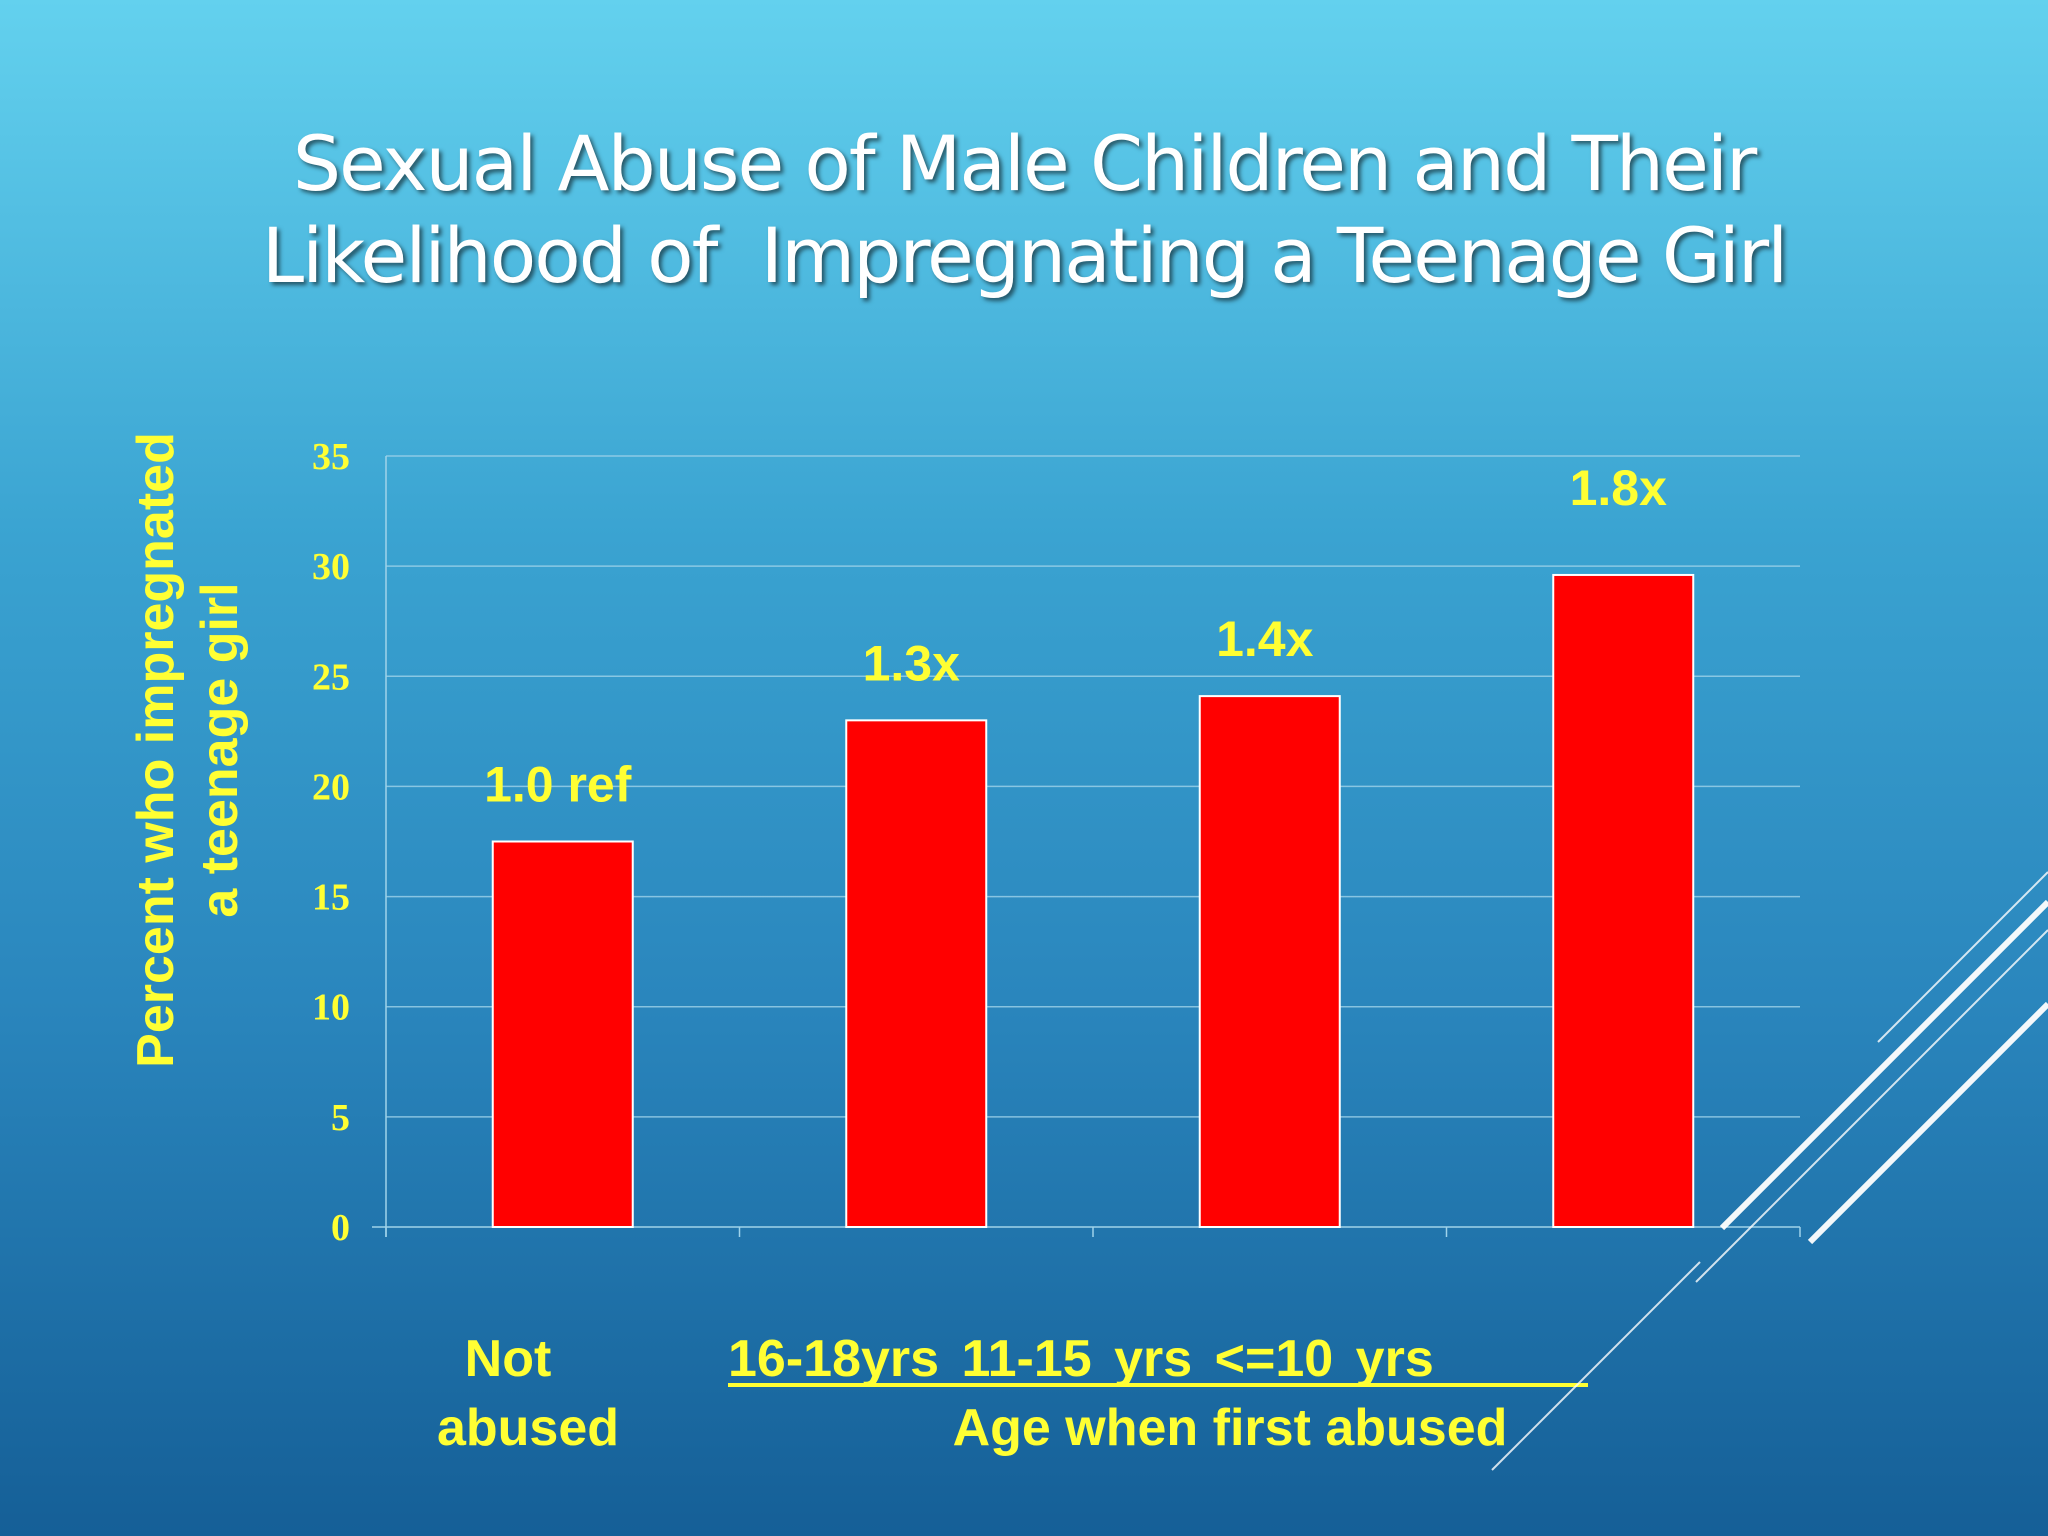 This screenshot has height=1536, width=2048. Describe the element at coordinates (1158, 1385) in the screenshot. I see `age-group-underline` at that location.